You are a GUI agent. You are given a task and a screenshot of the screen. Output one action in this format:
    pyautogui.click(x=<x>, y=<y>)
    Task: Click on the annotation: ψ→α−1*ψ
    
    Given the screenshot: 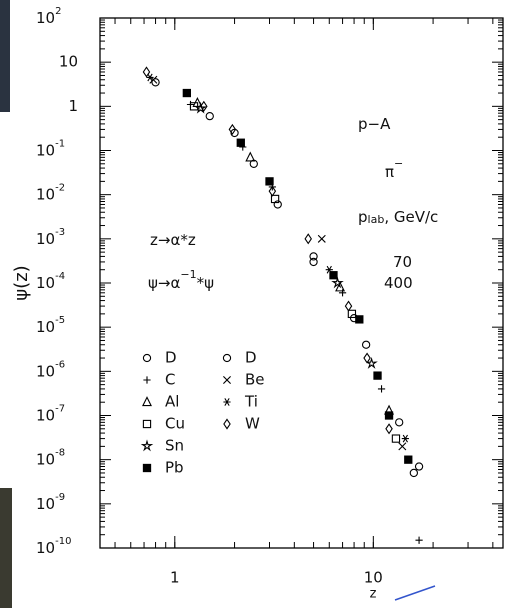 What is the action you would take?
    pyautogui.click(x=181, y=280)
    